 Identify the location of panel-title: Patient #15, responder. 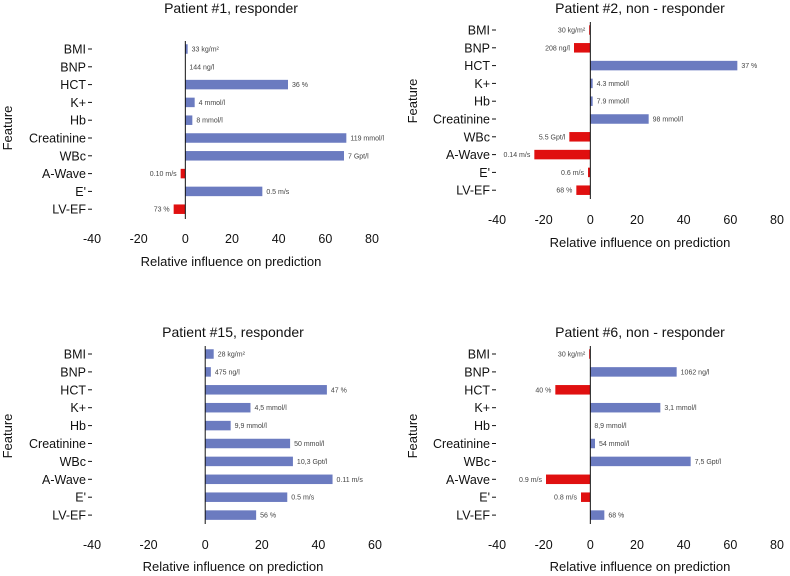
(233, 332).